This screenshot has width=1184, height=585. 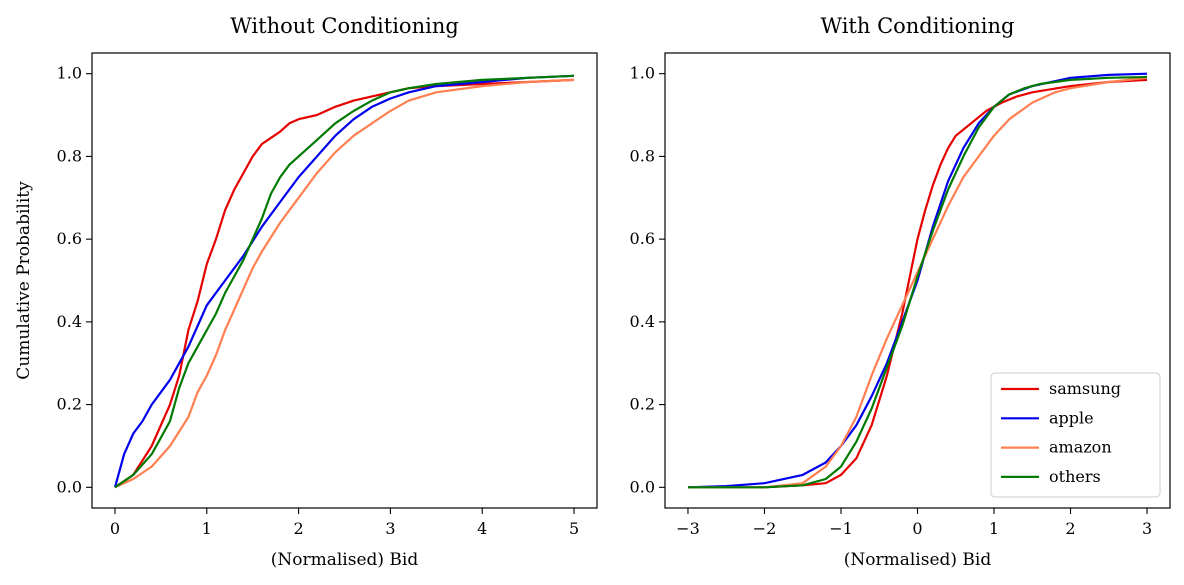 What do you see at coordinates (482, 528) in the screenshot?
I see `x-tick-label: 4` at bounding box center [482, 528].